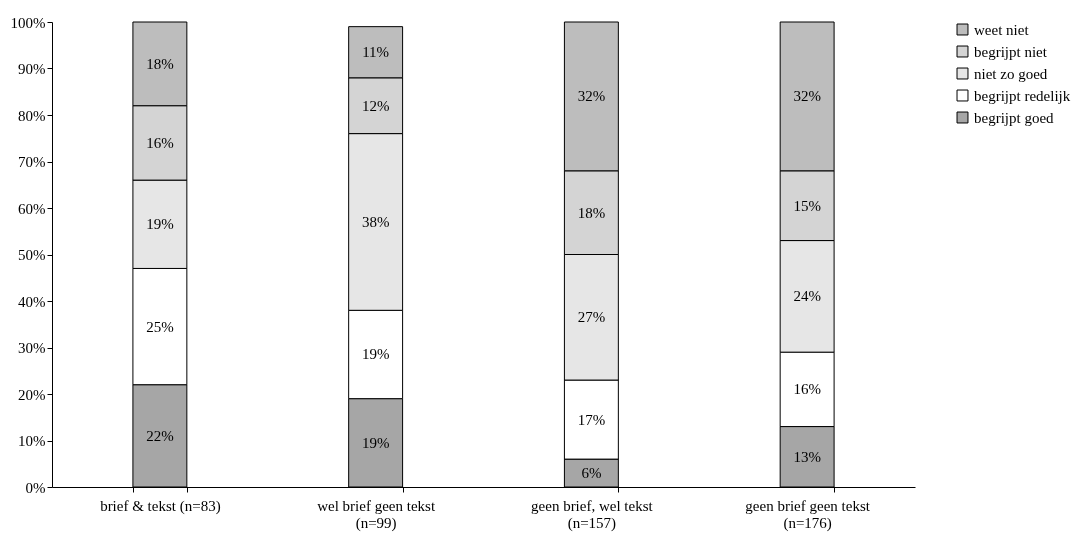  Describe the element at coordinates (375, 105) in the screenshot. I see `data-label: 12%` at that location.